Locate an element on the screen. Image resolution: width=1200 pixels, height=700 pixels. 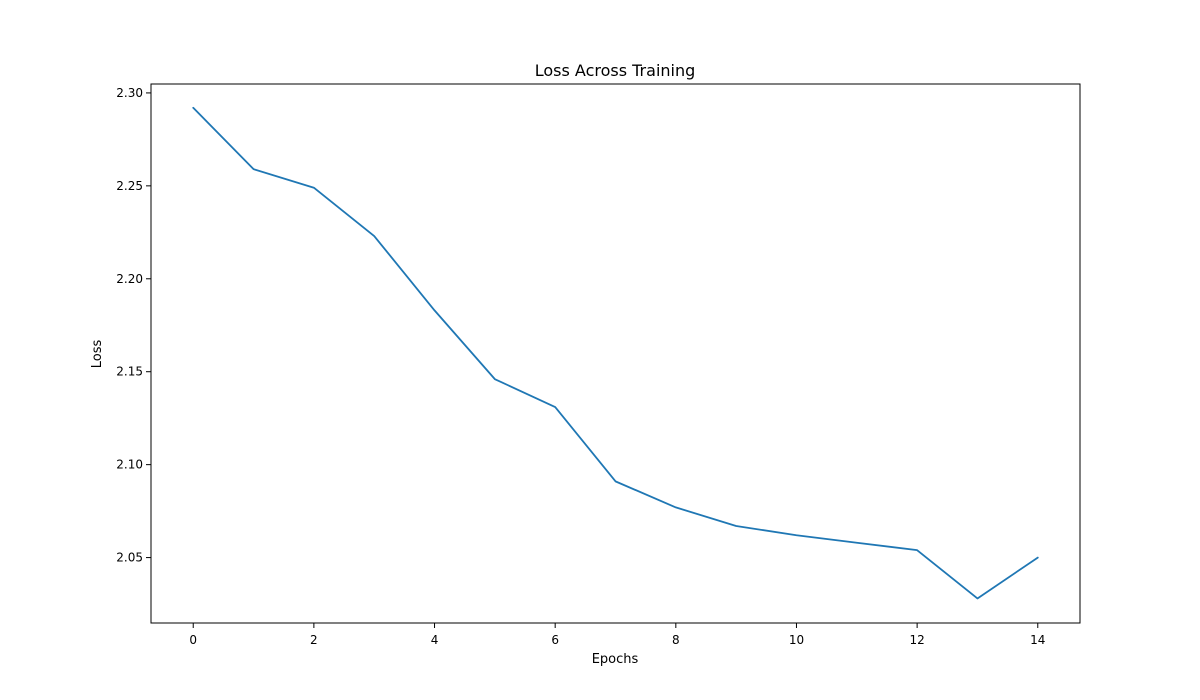
x-axis-ticks: 0 2 4 6 8 10 12 14 is located at coordinates (617, 635).